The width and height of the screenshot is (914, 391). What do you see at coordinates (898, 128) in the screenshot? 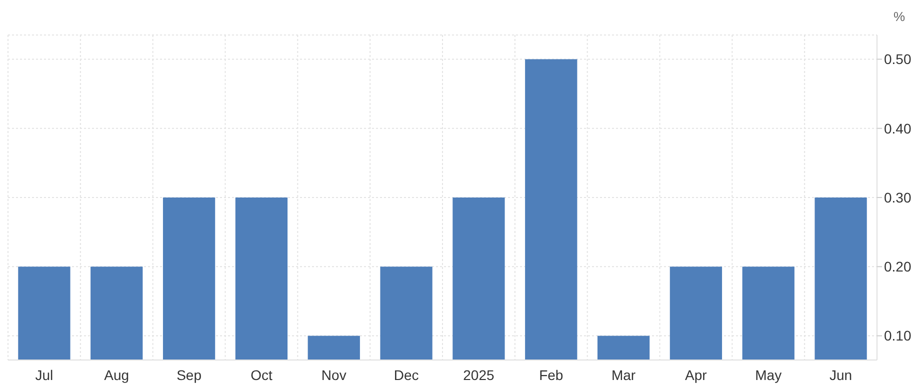
I see `y-tick-label: 0.40` at bounding box center [898, 128].